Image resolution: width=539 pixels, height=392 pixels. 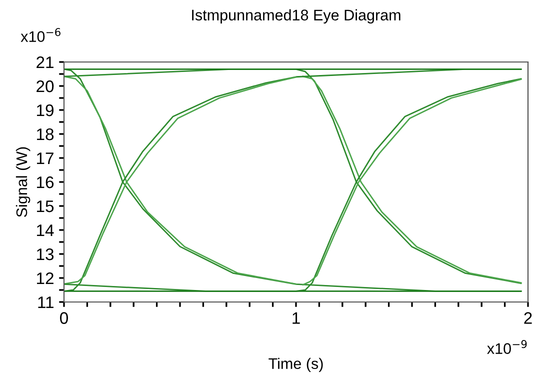 I want to click on y-tick-label: 19, so click(x=45, y=110).